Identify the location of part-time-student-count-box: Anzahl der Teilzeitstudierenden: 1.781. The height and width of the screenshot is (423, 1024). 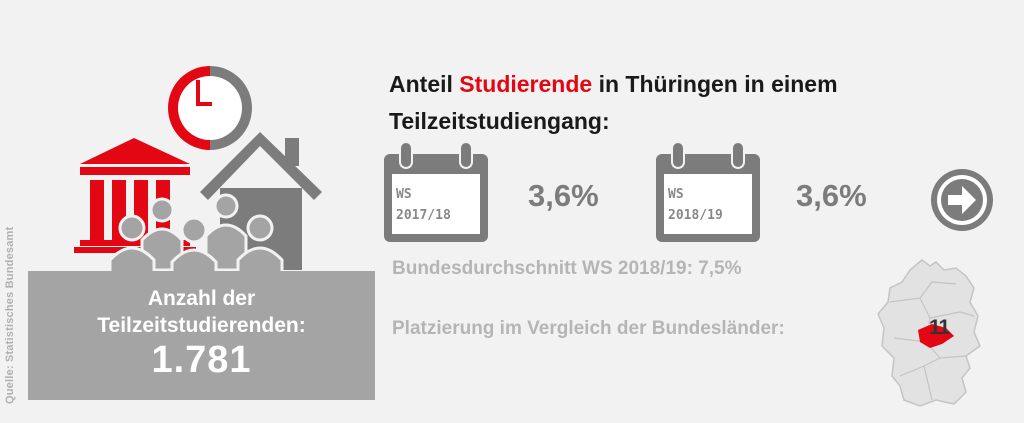
(201, 335).